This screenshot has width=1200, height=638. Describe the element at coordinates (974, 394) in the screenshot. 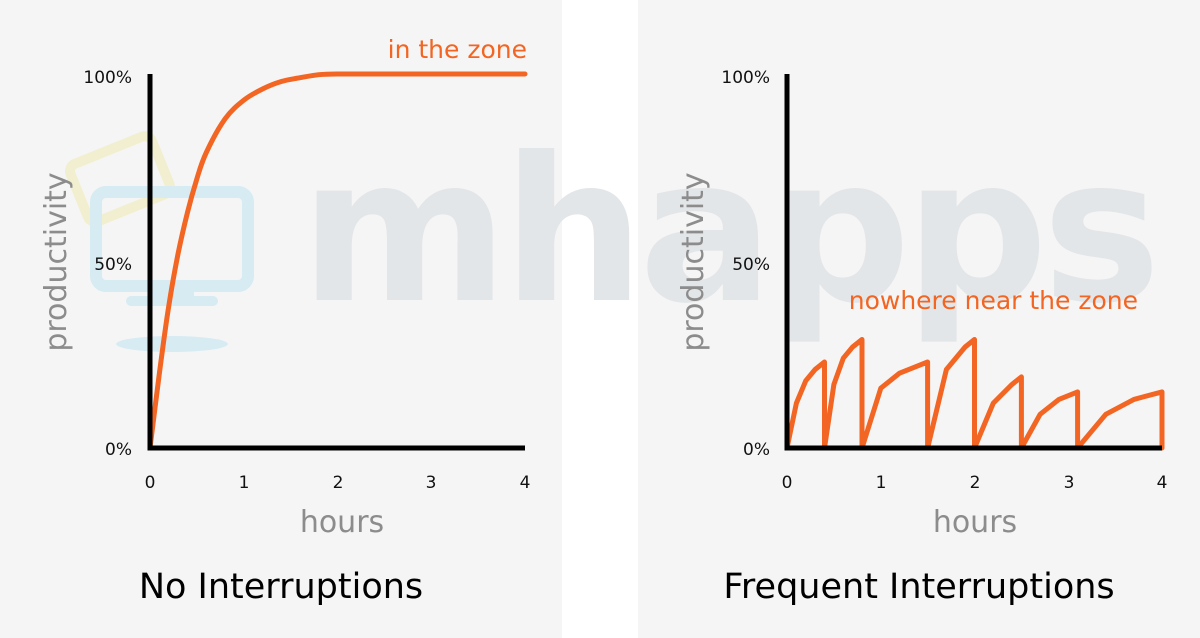

I see `right-series-line` at that location.